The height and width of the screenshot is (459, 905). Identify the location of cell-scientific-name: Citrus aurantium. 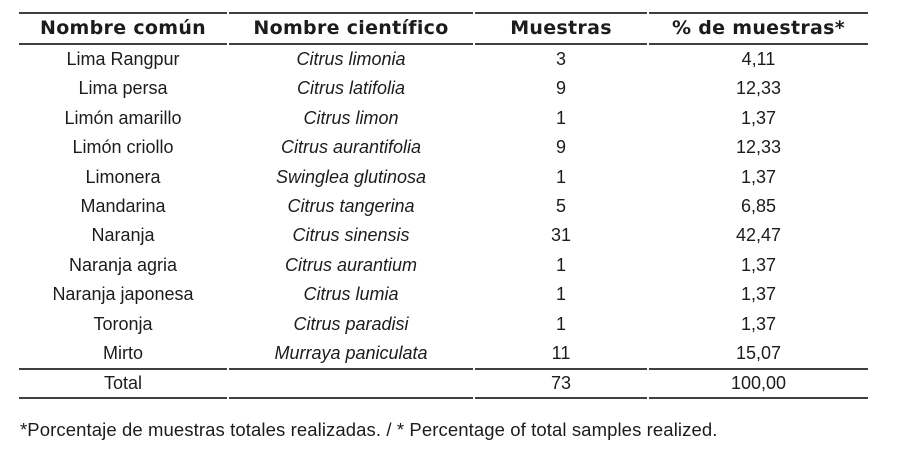
(351, 264).